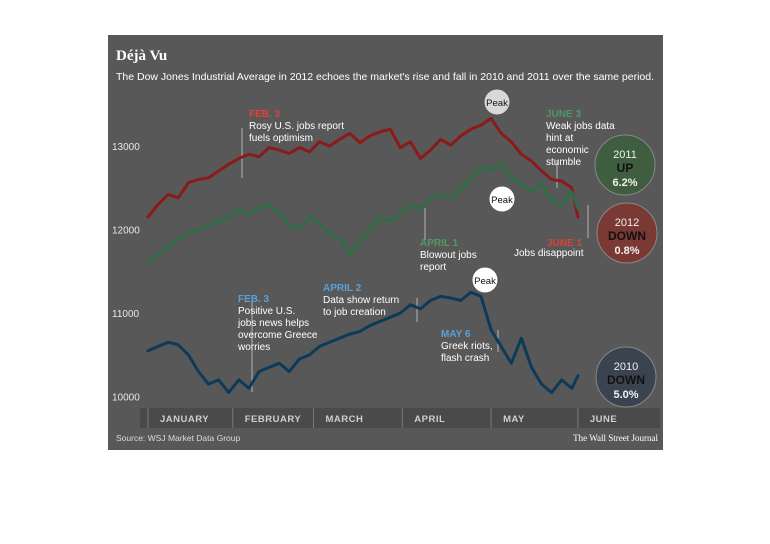 This screenshot has width=770, height=544. Describe the element at coordinates (363, 167) in the screenshot. I see `series-line-2012` at that location.